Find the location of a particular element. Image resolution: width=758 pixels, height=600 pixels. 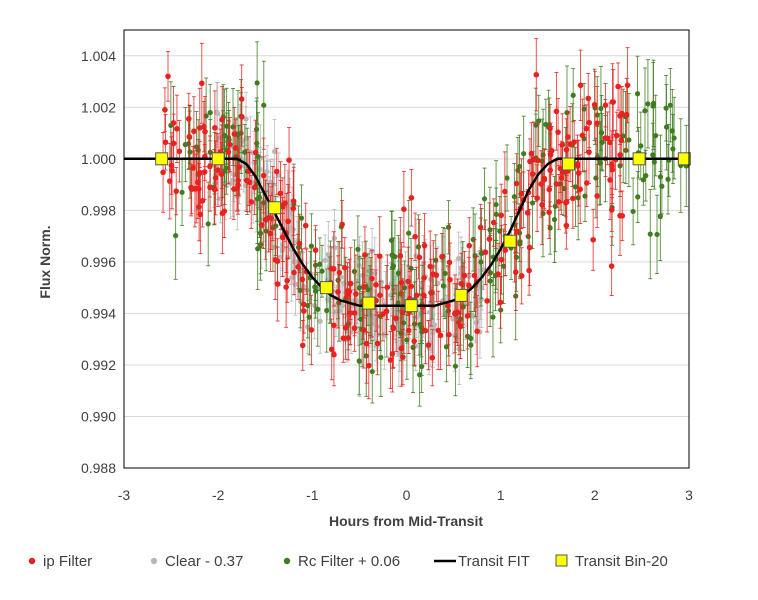

x-tick-label: 2 is located at coordinates (595, 495).